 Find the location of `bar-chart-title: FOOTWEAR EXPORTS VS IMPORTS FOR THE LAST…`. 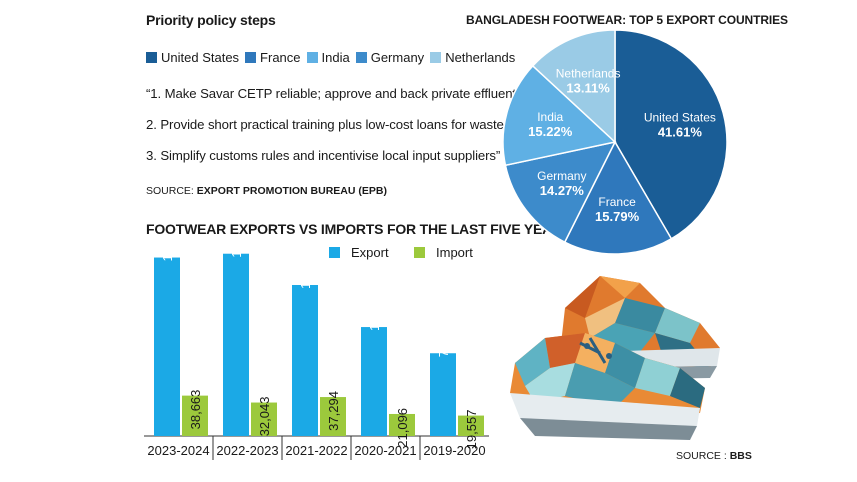

bar-chart-title: FOOTWEAR EXPORTS VS IMPORTS FOR THE LAST… is located at coordinates (359, 229).